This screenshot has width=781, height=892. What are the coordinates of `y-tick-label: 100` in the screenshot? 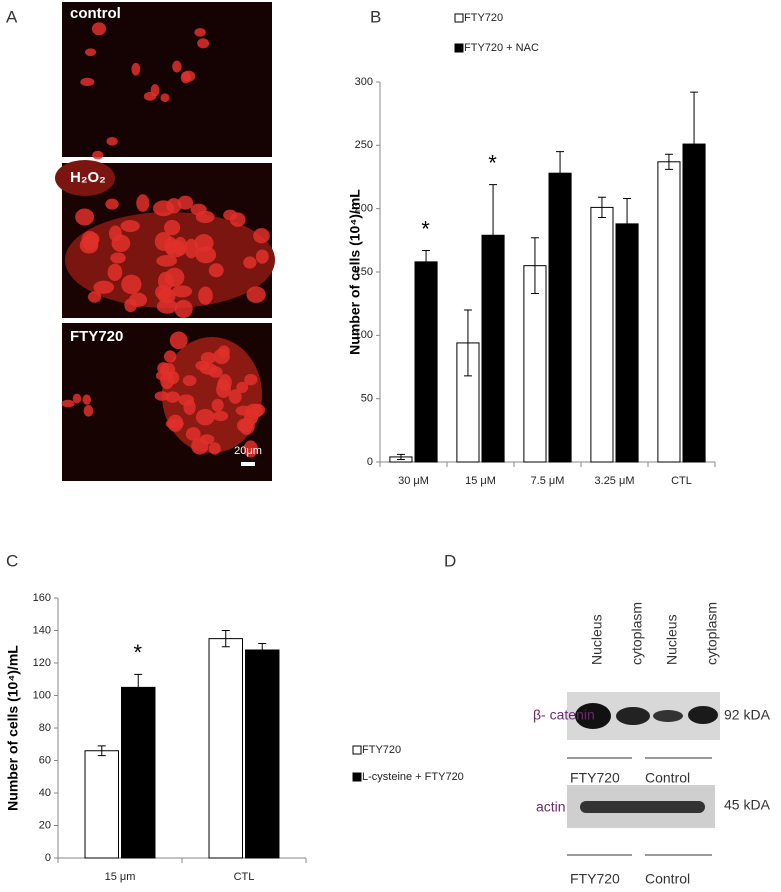 It's located at (364, 335).